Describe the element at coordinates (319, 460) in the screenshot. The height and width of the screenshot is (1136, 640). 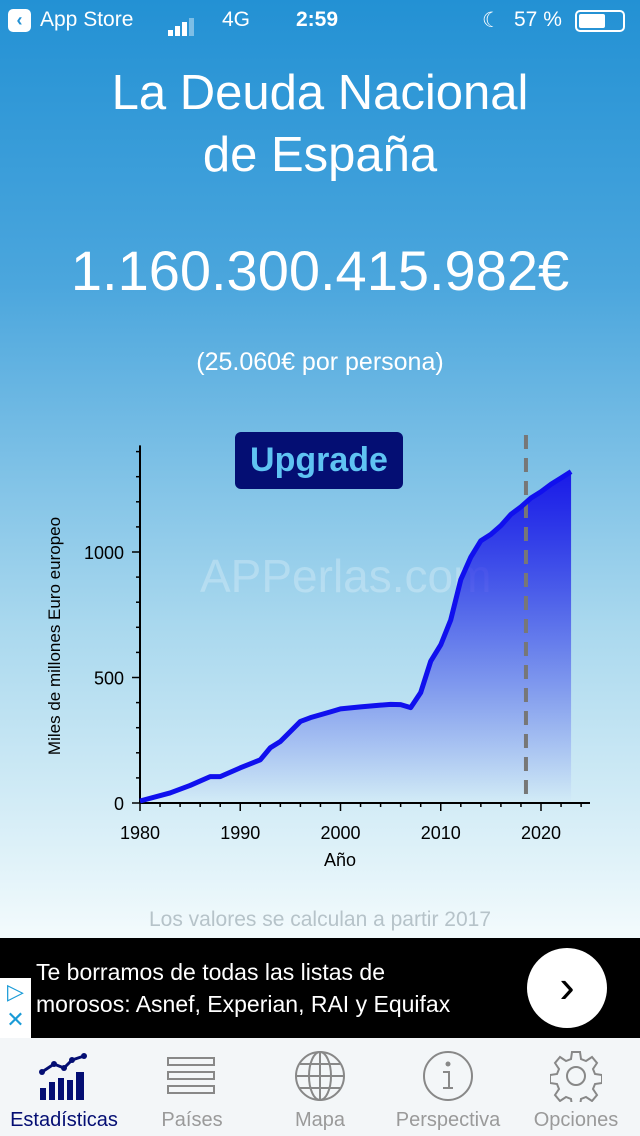
I see `upgrade-button: Upgrade` at that location.